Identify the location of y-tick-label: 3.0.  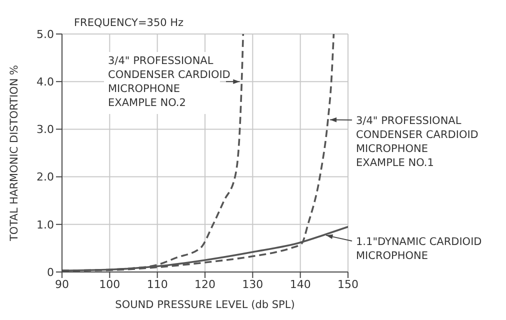
(45, 129).